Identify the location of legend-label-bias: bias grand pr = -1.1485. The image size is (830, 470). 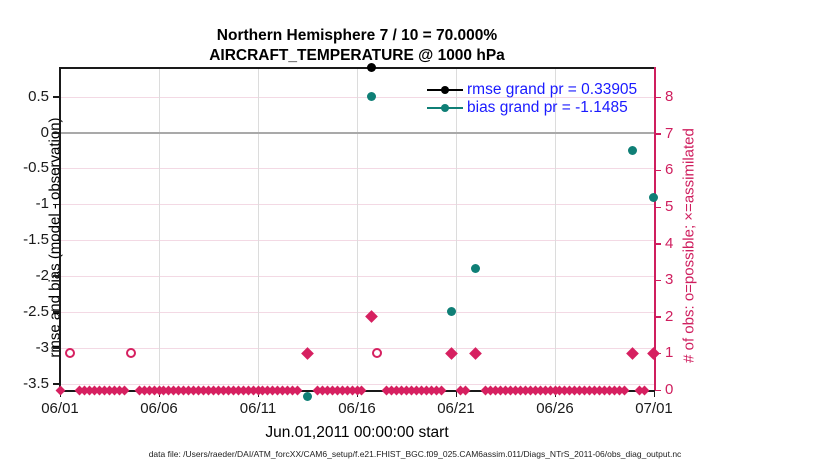
(547, 107).